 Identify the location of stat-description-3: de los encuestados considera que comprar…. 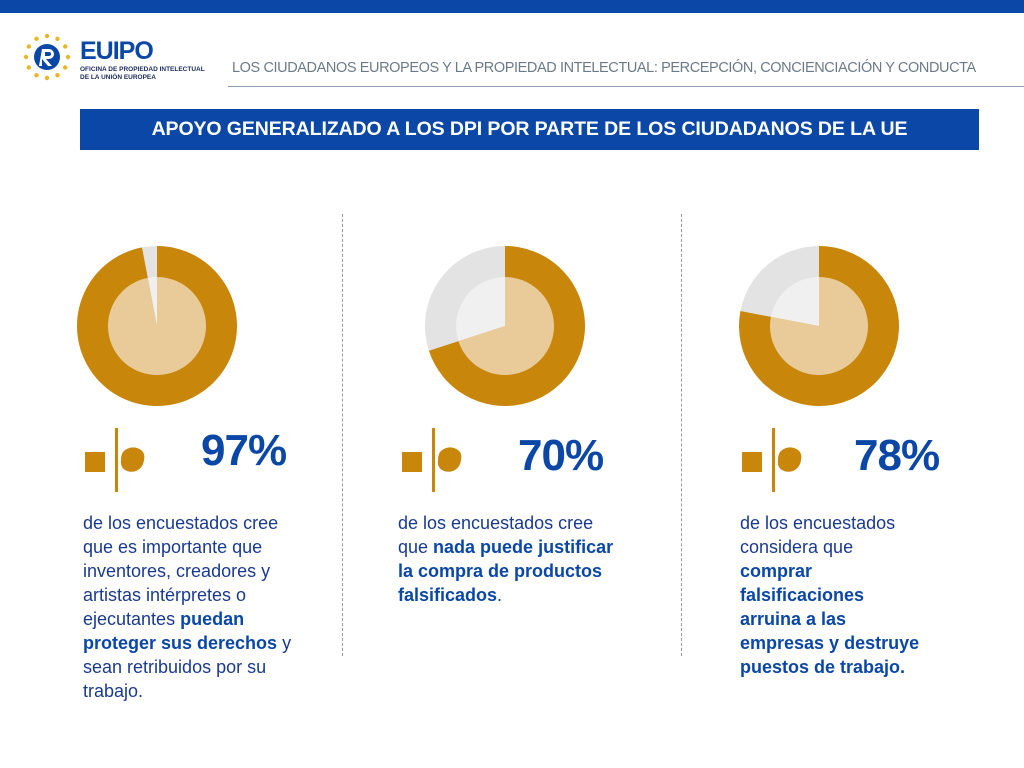
(830, 595).